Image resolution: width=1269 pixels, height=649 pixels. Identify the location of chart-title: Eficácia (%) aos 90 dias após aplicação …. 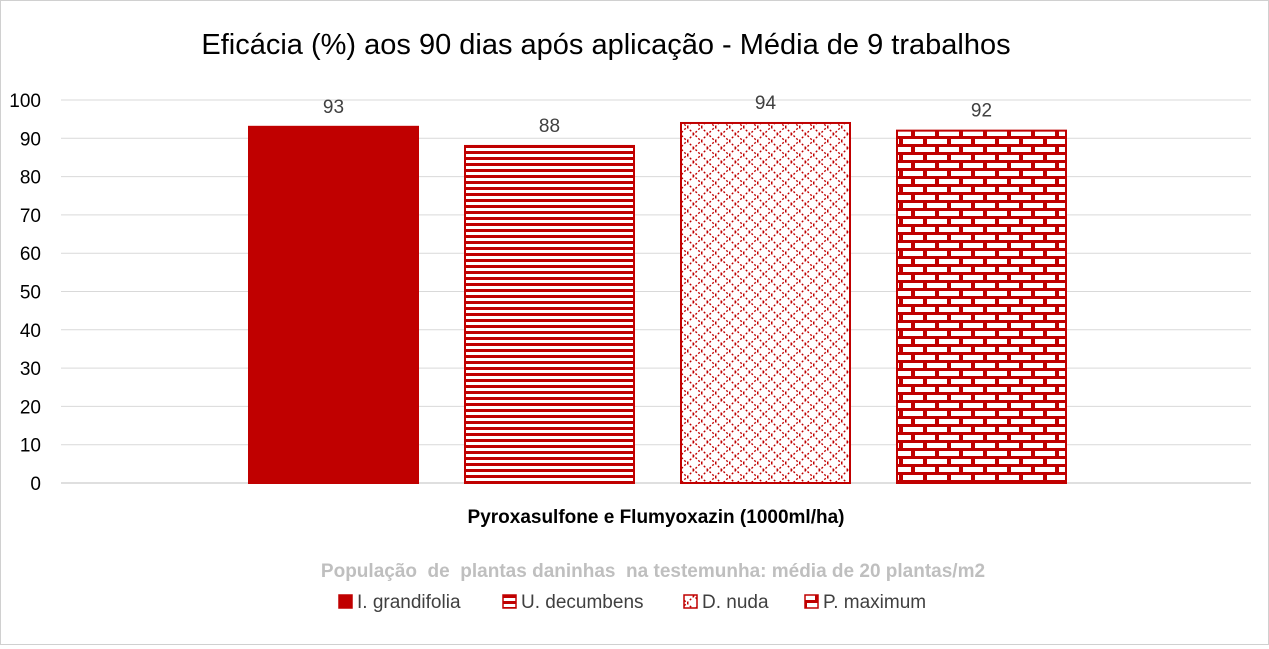
(605, 45).